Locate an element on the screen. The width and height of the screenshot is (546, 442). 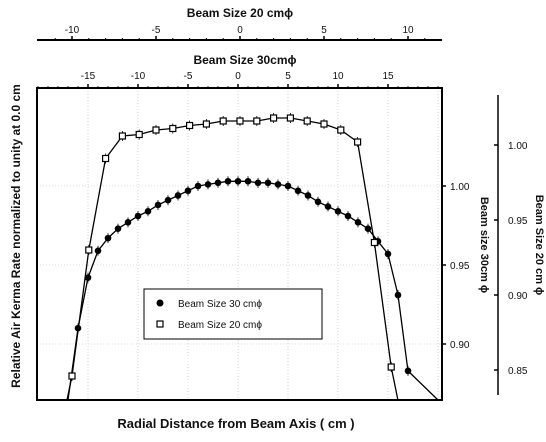
top-axis-20-tick-label: -5 is located at coordinates (156, 30).